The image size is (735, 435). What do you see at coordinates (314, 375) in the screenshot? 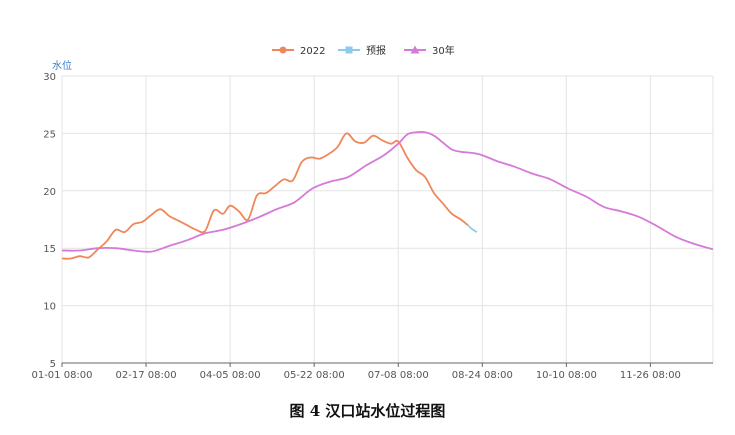
I see `x-tick-label: 05-22 08:00` at bounding box center [314, 375].